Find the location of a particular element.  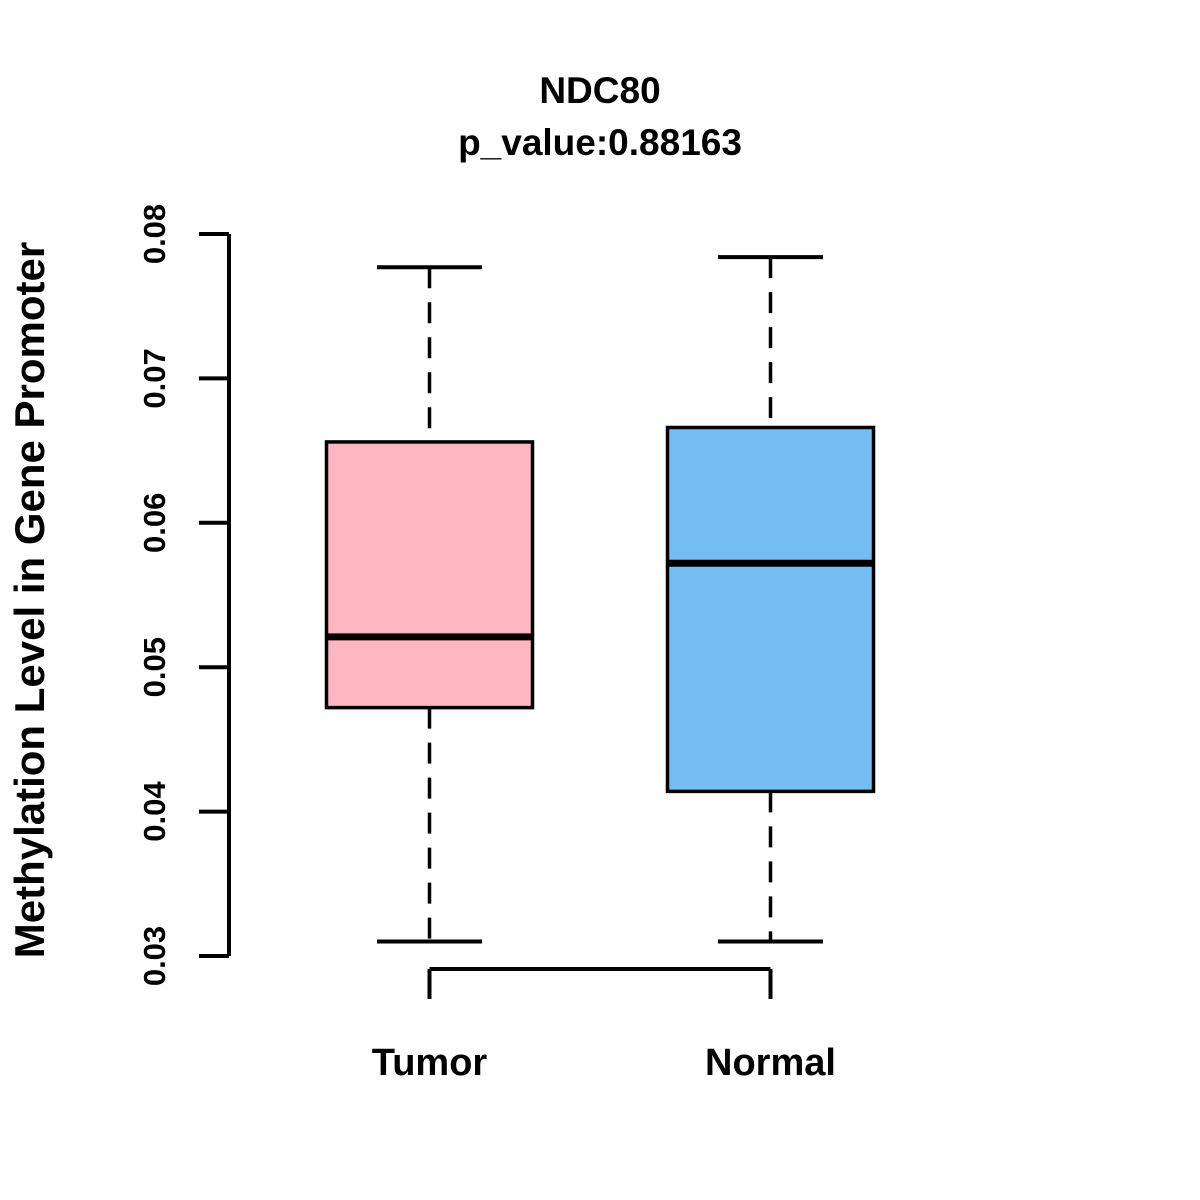

x-category-label-tumor: Tumor is located at coordinates (430, 1063).